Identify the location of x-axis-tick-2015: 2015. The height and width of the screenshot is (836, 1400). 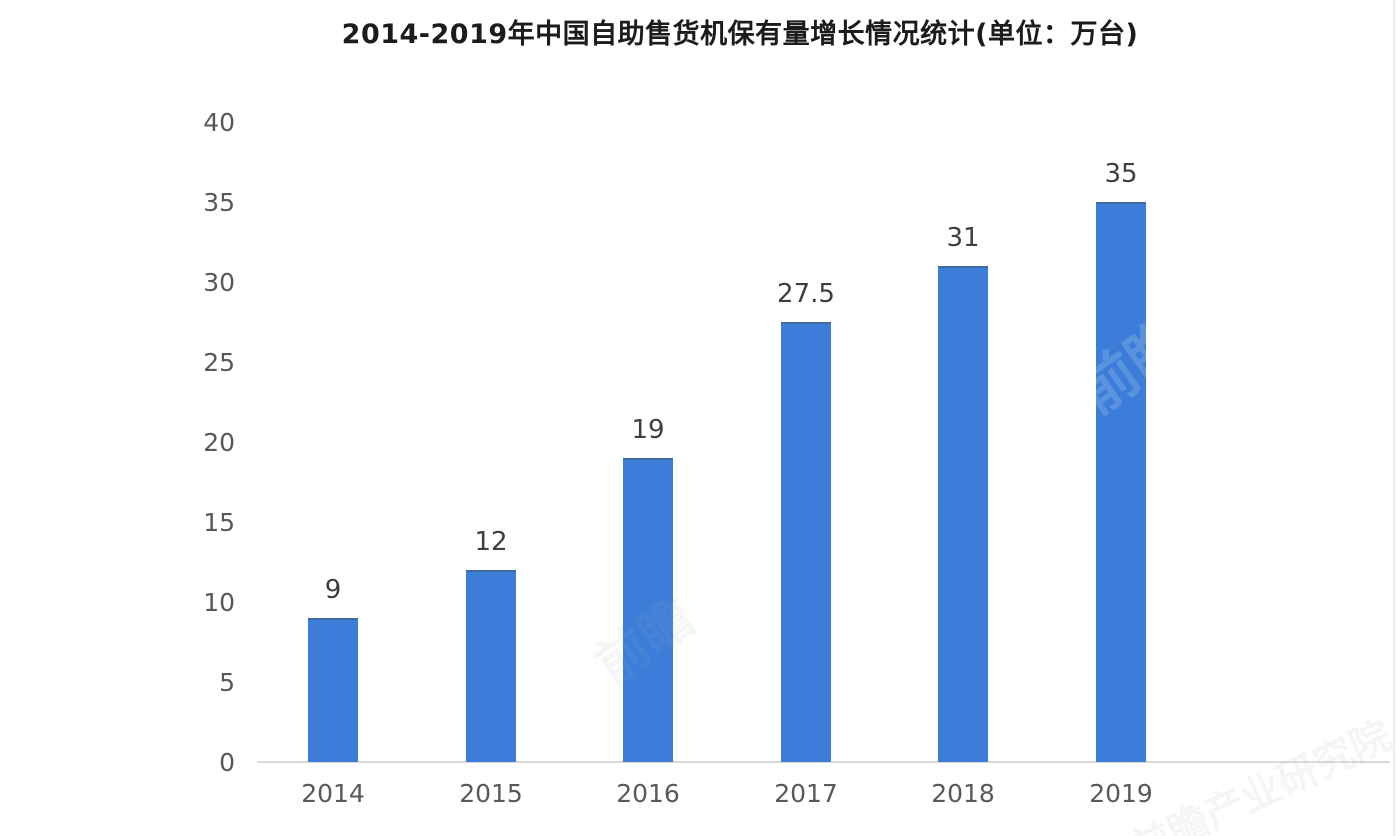
(491, 793).